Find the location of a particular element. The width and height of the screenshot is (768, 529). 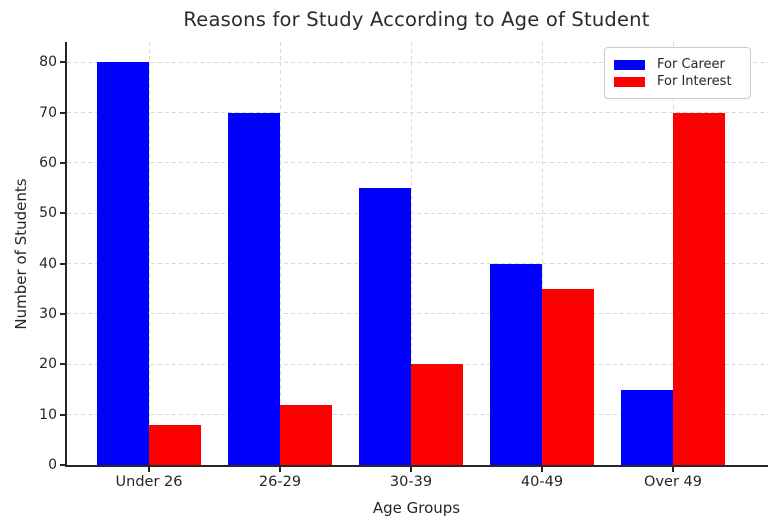

legend-item-for-interest: For Interest is located at coordinates (678, 82).